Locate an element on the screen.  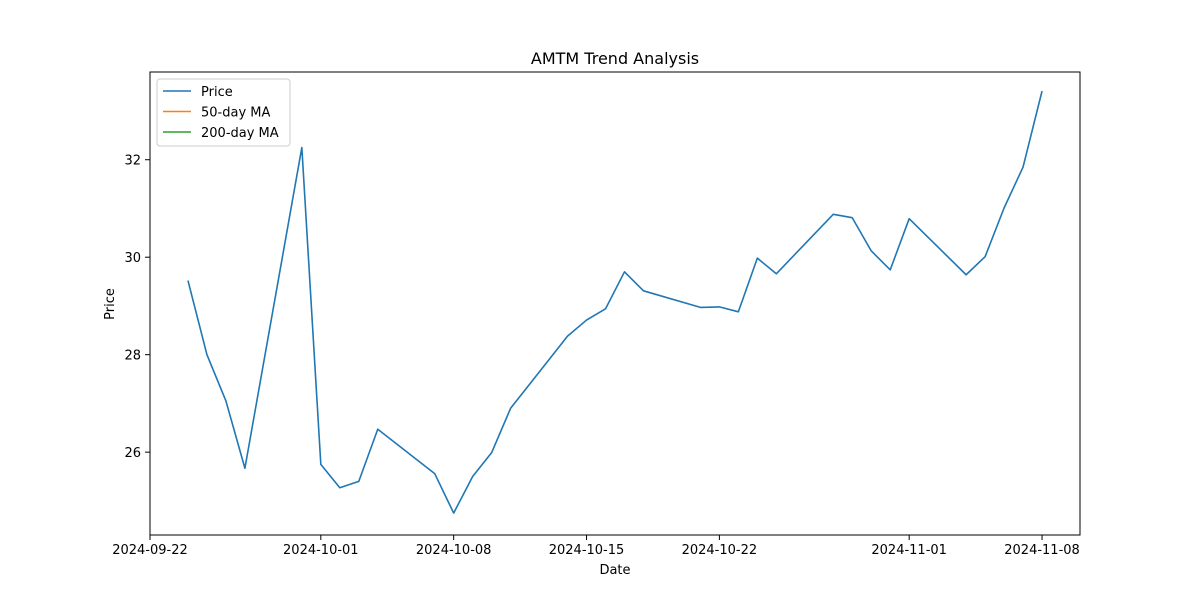
y-tick-label: 32 is located at coordinates (132, 161).